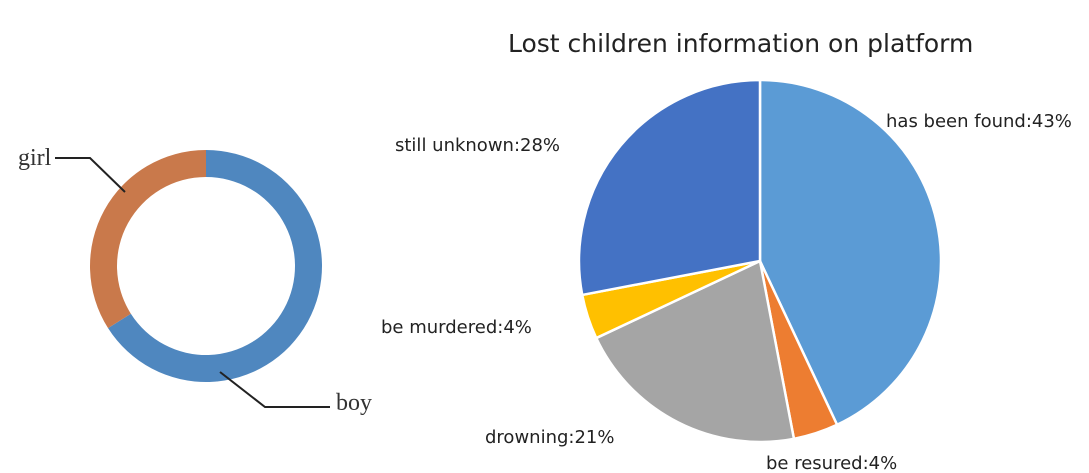 This screenshot has height=473, width=1089. What do you see at coordinates (35, 158) in the screenshot?
I see `donut-label-girl: girl` at bounding box center [35, 158].